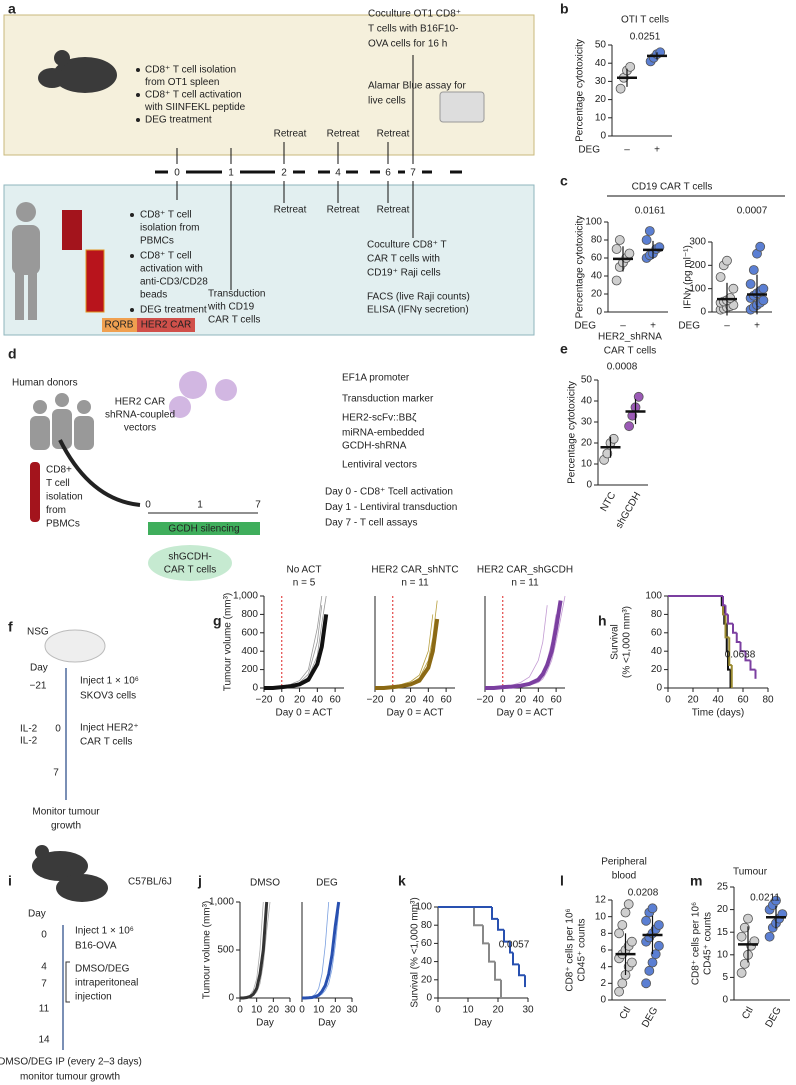  What do you see at coordinates (303, 570) in the screenshot?
I see `chart-title: No ACT` at bounding box center [303, 570].